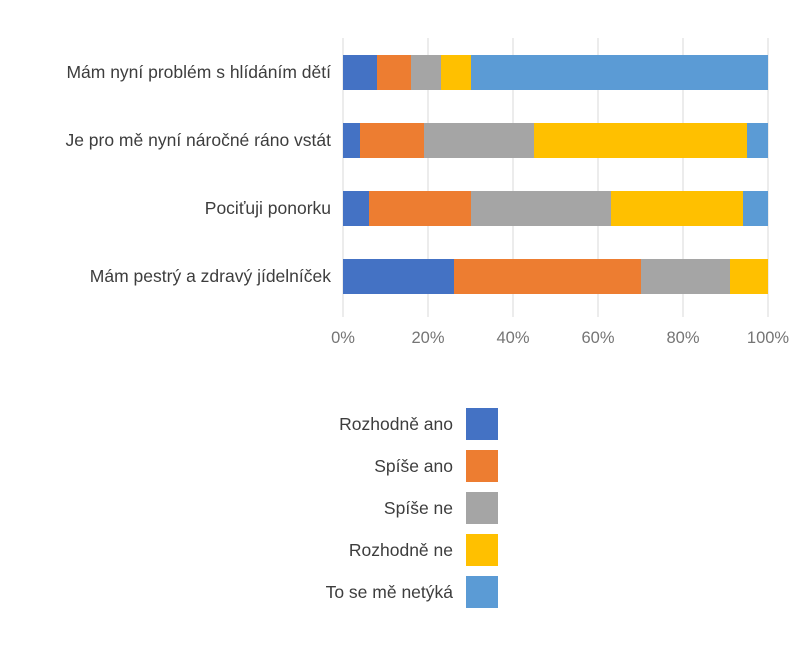  I want to click on x-axis-tick-label: 100%, so click(768, 338).